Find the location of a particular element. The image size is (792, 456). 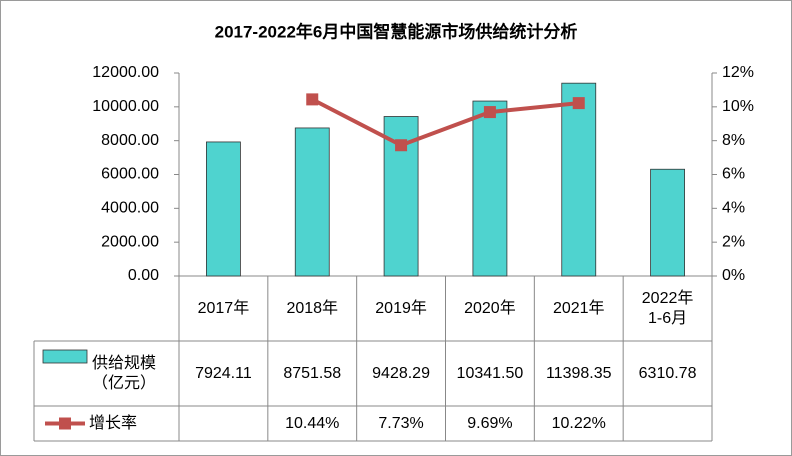

x-tick-label: 2017年 is located at coordinates (223, 308).